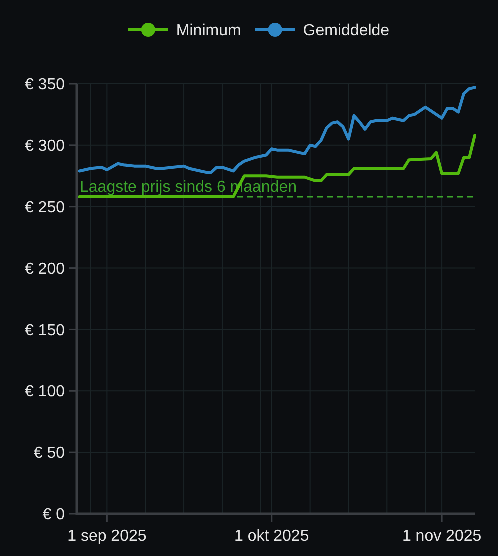 This screenshot has width=498, height=556. Describe the element at coordinates (45, 207) in the screenshot. I see `y-tick-label: € 250` at that location.